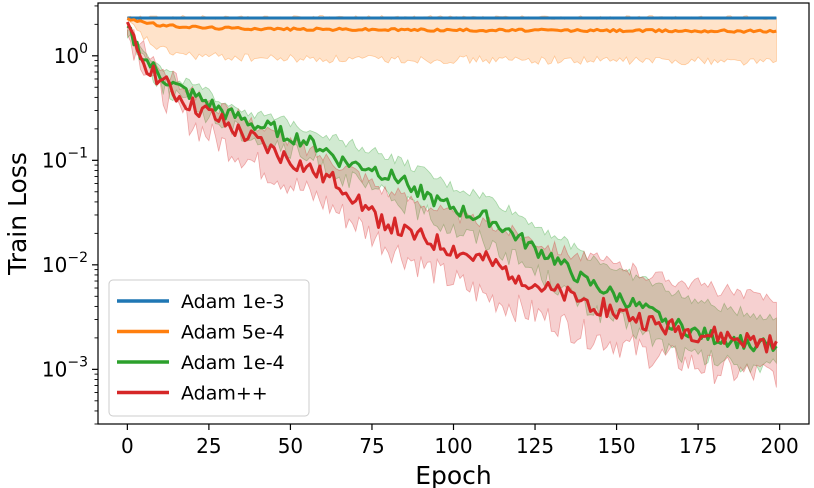 The height and width of the screenshot is (488, 814). I want to click on legend-box, so click(209, 348).